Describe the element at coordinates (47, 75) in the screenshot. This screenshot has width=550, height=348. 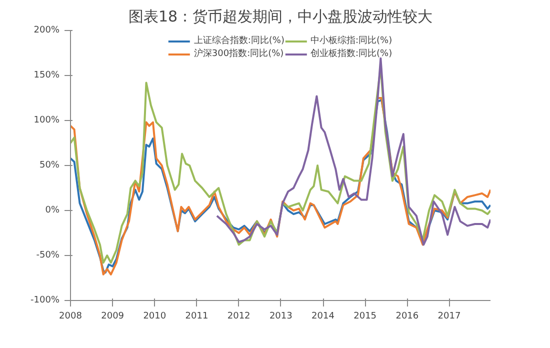
I see `y-tick-label: 150%` at that location.